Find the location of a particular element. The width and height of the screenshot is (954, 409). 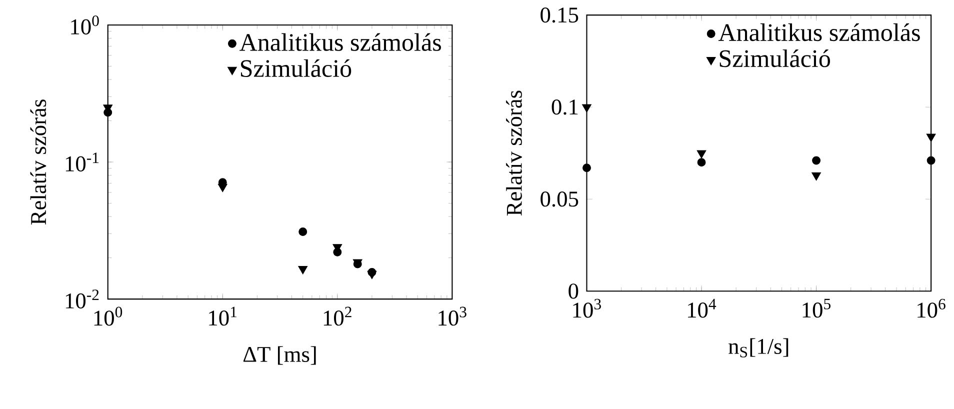

x-axis-title: ΔT [ms] is located at coordinates (279, 355).